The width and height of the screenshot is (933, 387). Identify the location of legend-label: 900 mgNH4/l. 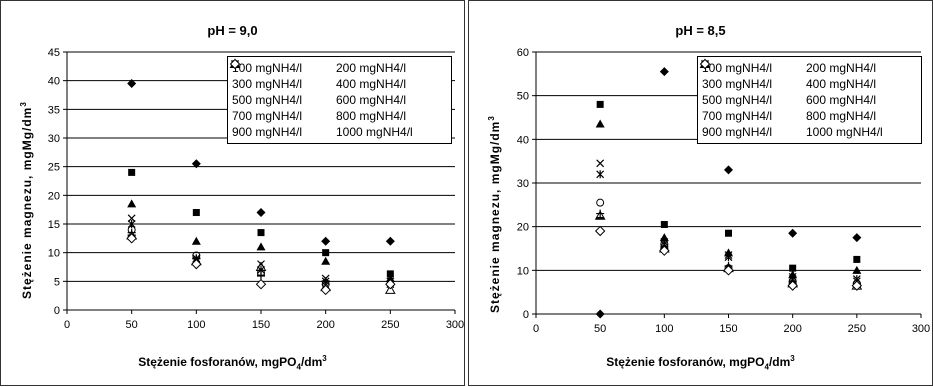
(737, 132).